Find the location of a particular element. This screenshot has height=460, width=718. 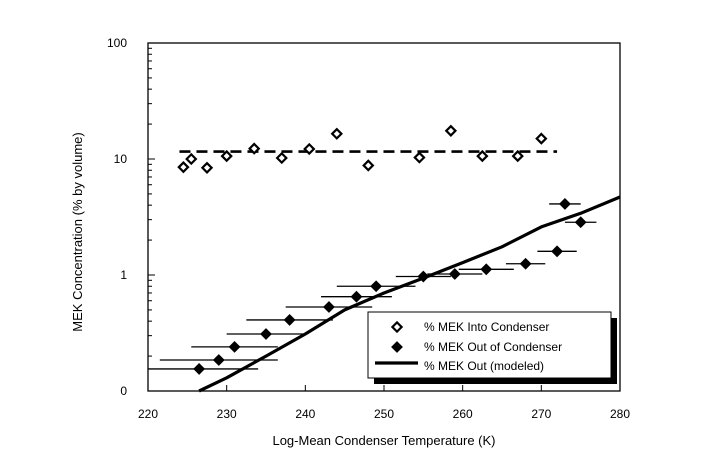

y-tick-label: 100 is located at coordinates (117, 43).